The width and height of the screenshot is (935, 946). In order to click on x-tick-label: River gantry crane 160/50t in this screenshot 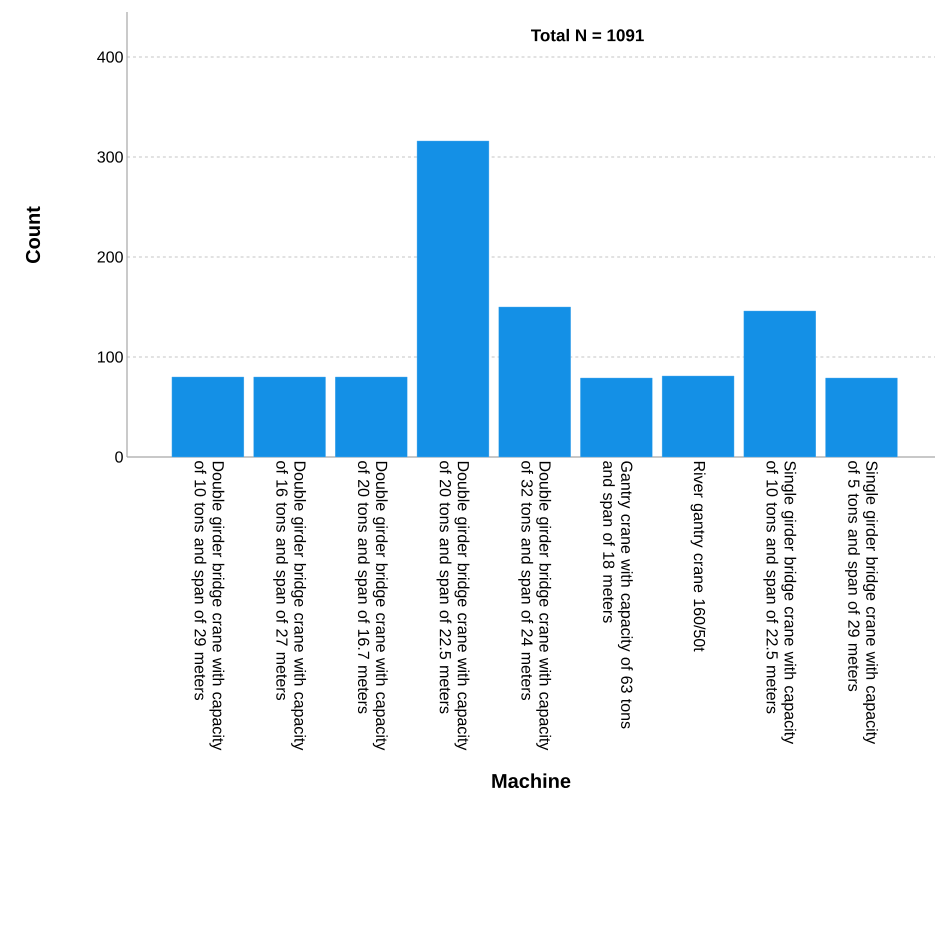, I will do `click(698, 557)`.